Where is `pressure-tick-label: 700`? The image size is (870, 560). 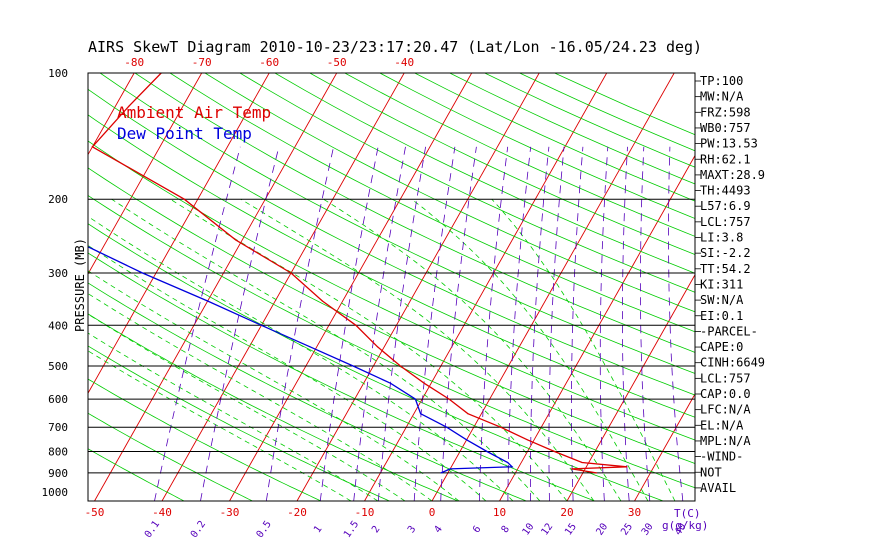
pressure-tick-label: 700 is located at coordinates (58, 427).